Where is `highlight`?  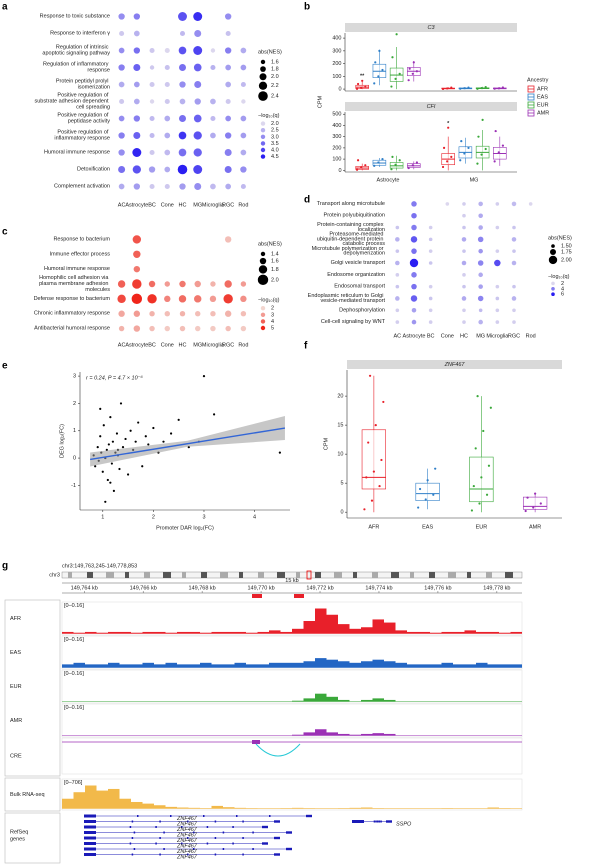 highlight is located at coordinates (257, 596).